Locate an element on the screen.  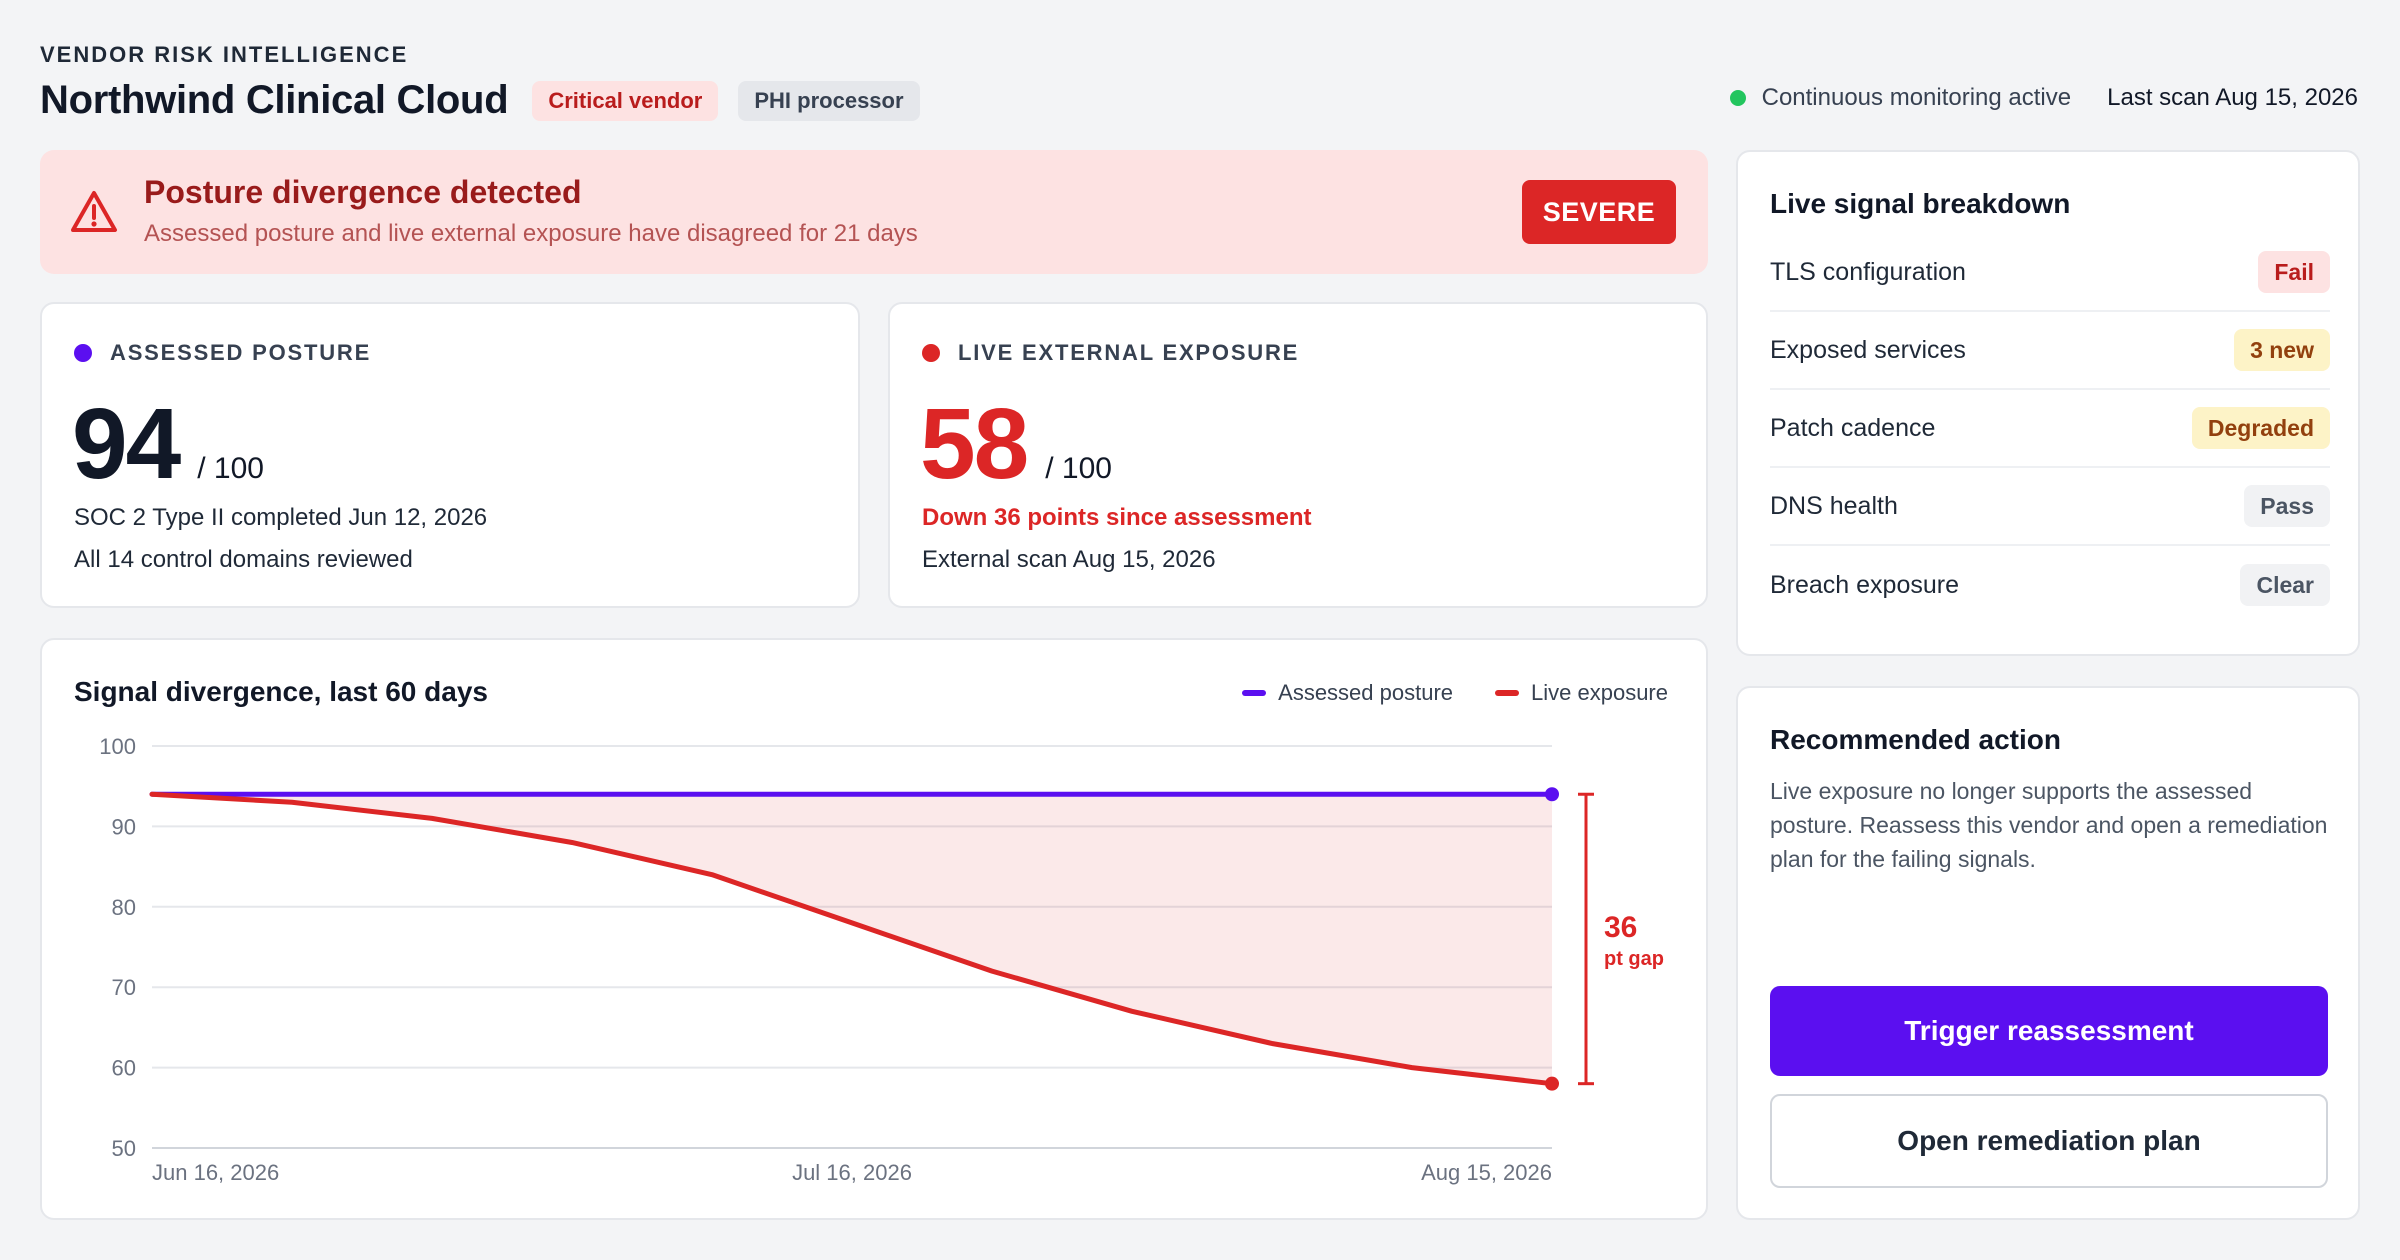
live-exposure-label: LIVE EXTERNAL EXPOSURE is located at coordinates (1110, 353).